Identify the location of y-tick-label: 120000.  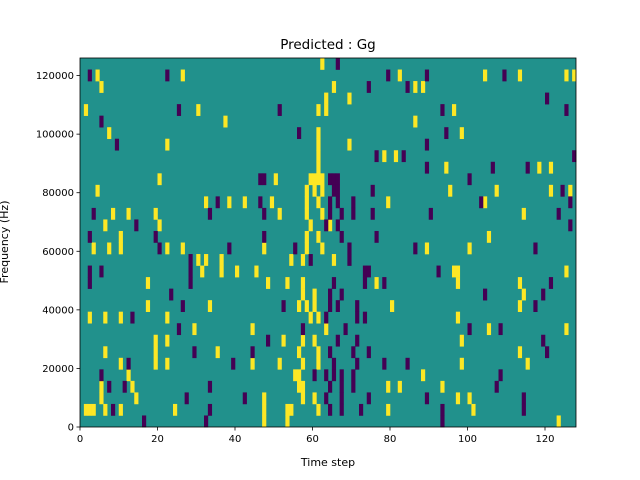
(55, 76).